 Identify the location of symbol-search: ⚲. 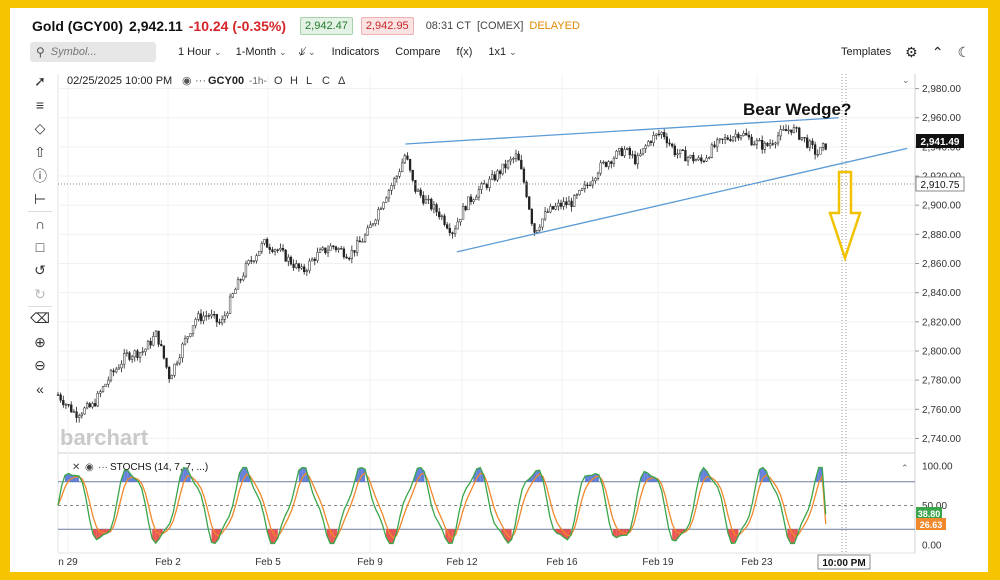
(93, 52).